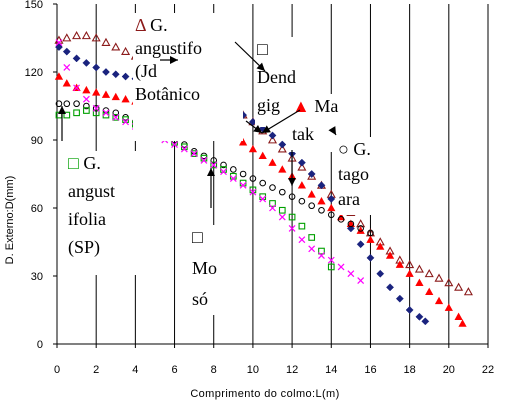  I want to click on callout-symbol: ○, so click(343, 149).